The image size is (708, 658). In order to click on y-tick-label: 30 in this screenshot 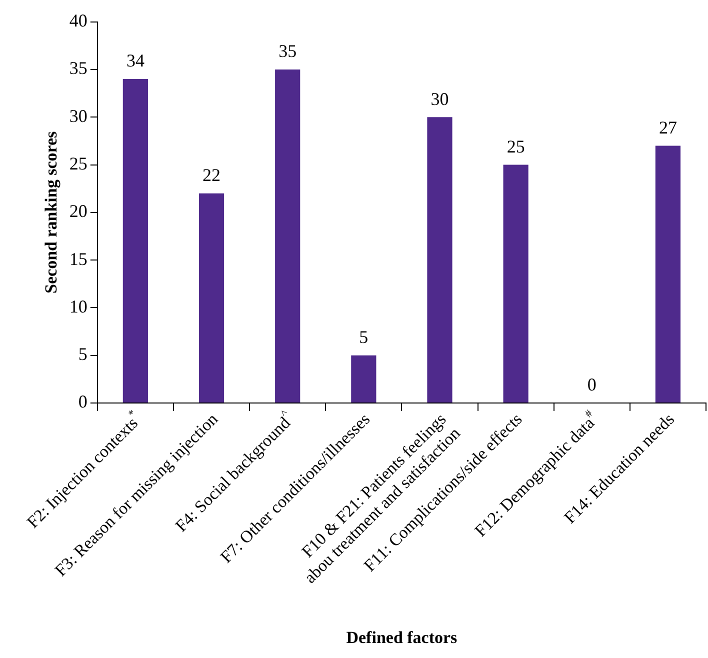, I will do `click(78, 116)`.